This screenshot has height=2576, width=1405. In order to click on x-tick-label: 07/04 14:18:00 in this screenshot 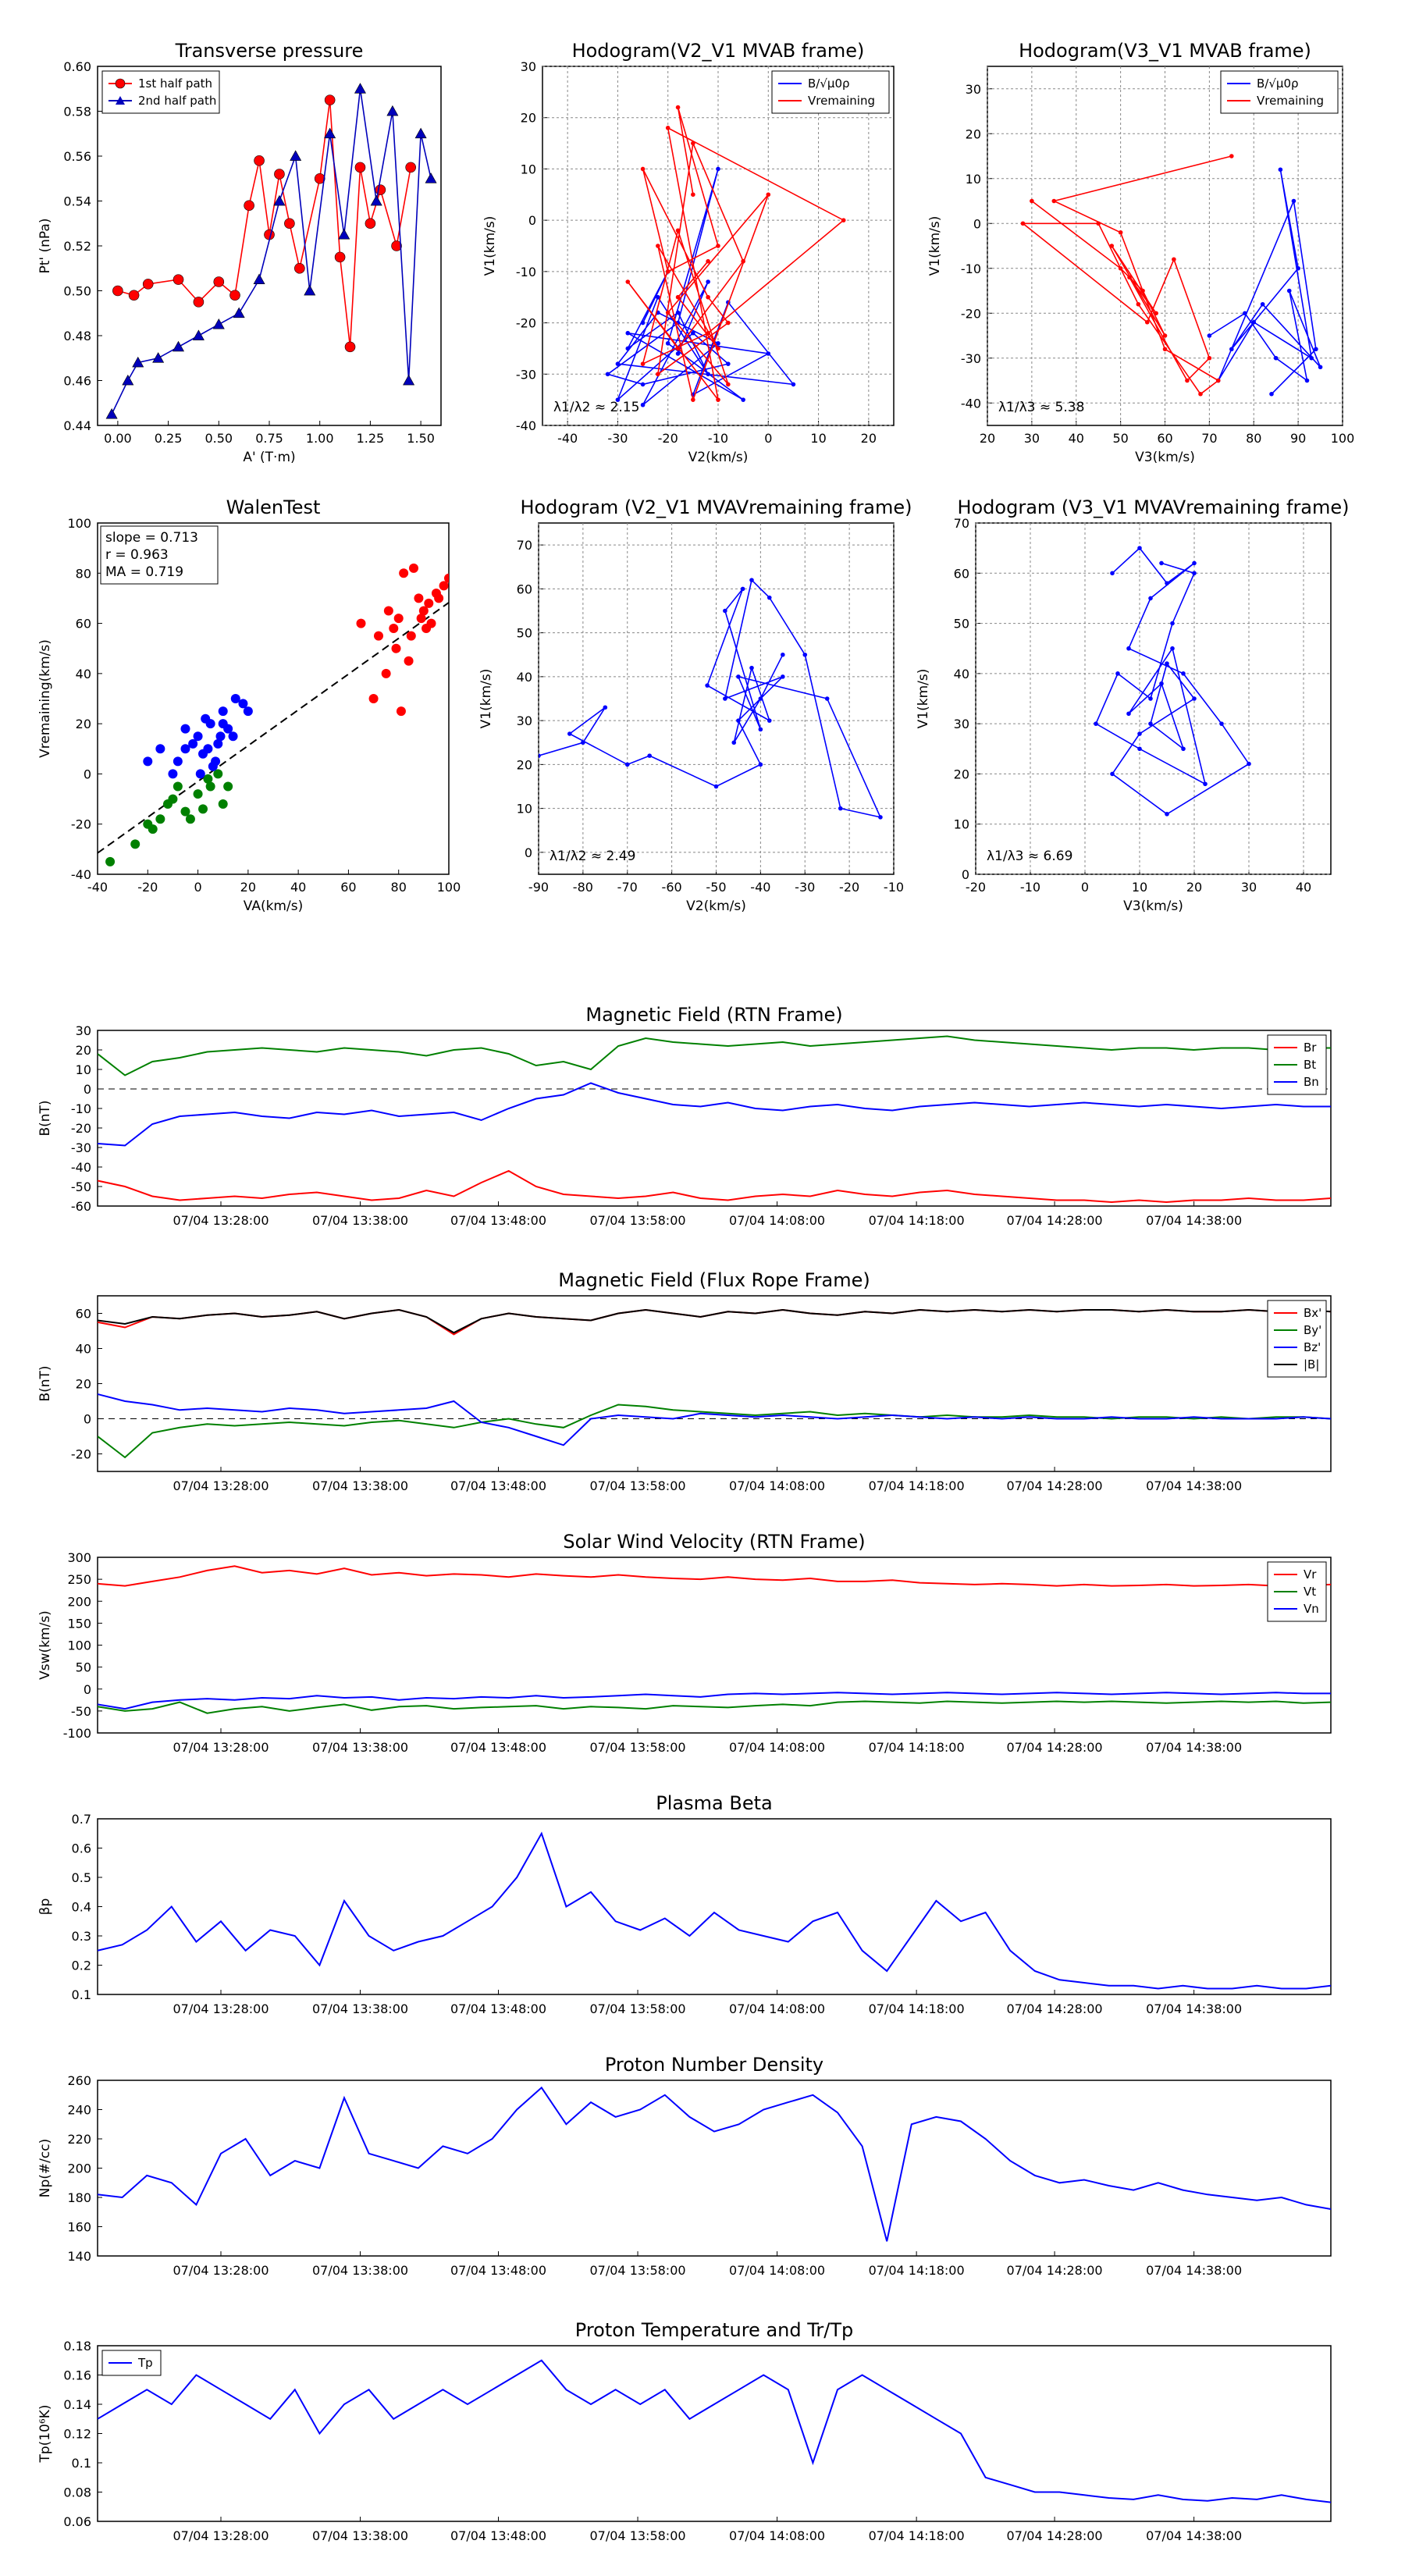, I will do `click(917, 2008)`.